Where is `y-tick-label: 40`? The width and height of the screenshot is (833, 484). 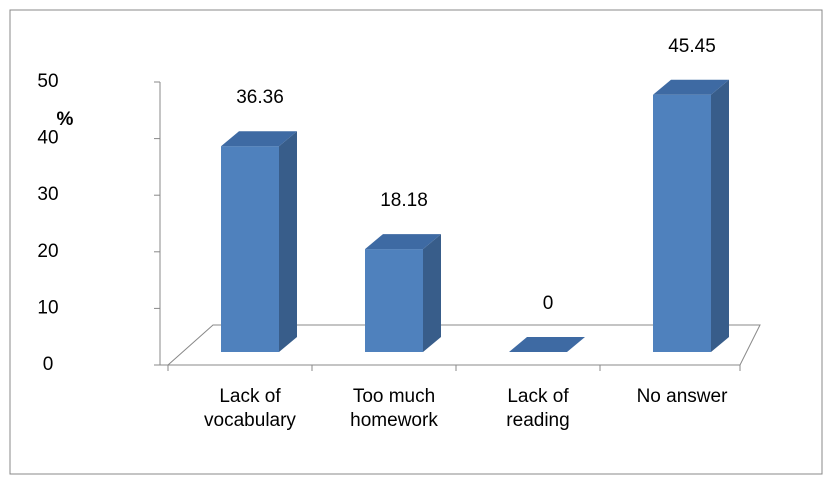
y-tick-label: 40 is located at coordinates (47, 138).